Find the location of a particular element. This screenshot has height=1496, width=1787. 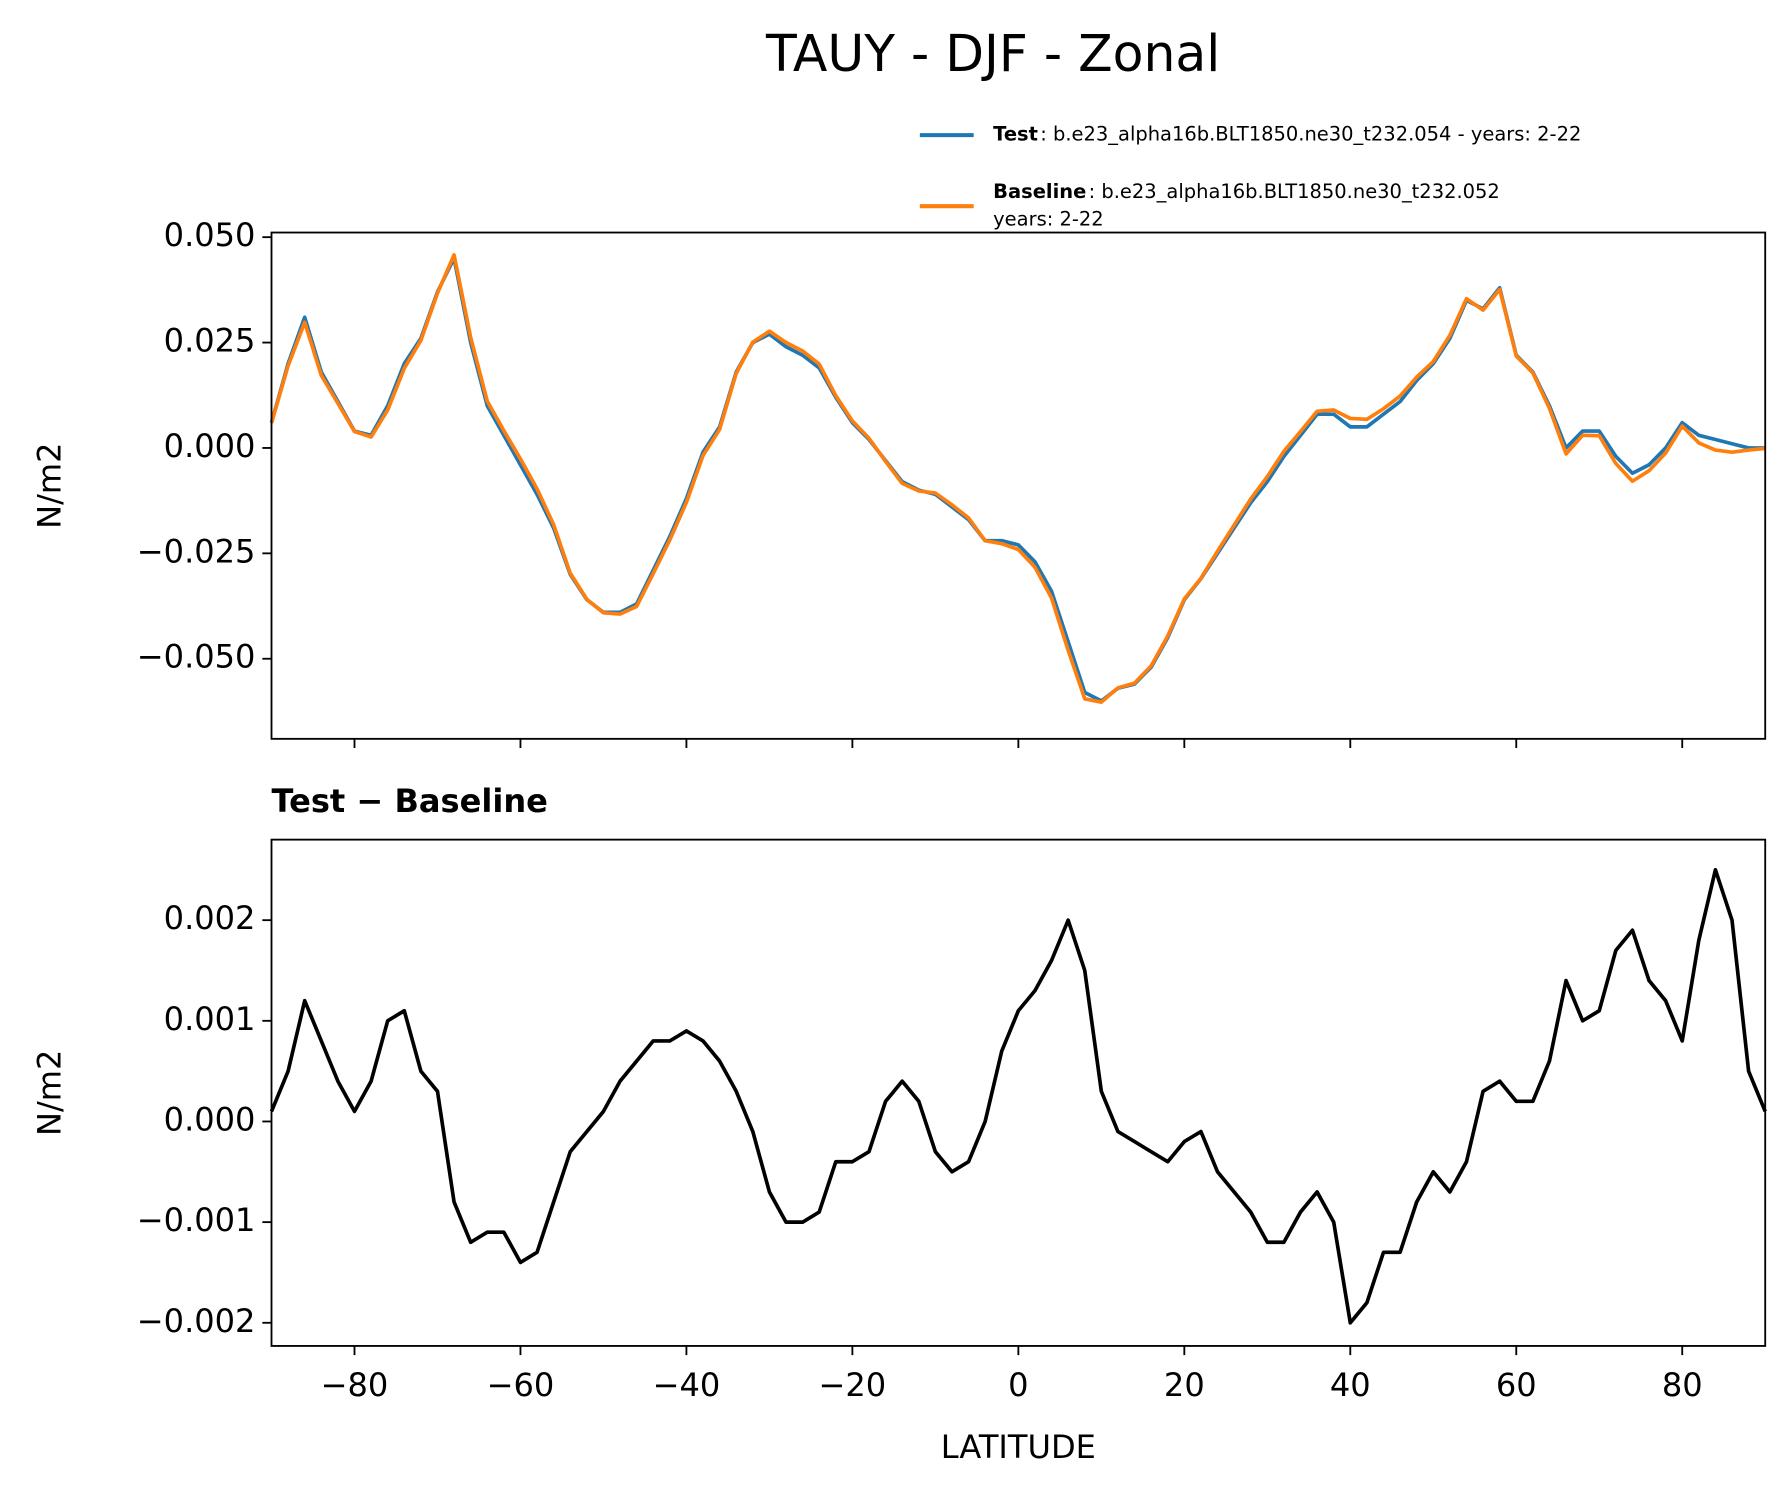

x-tick-label: 40 is located at coordinates (1350, 1385).